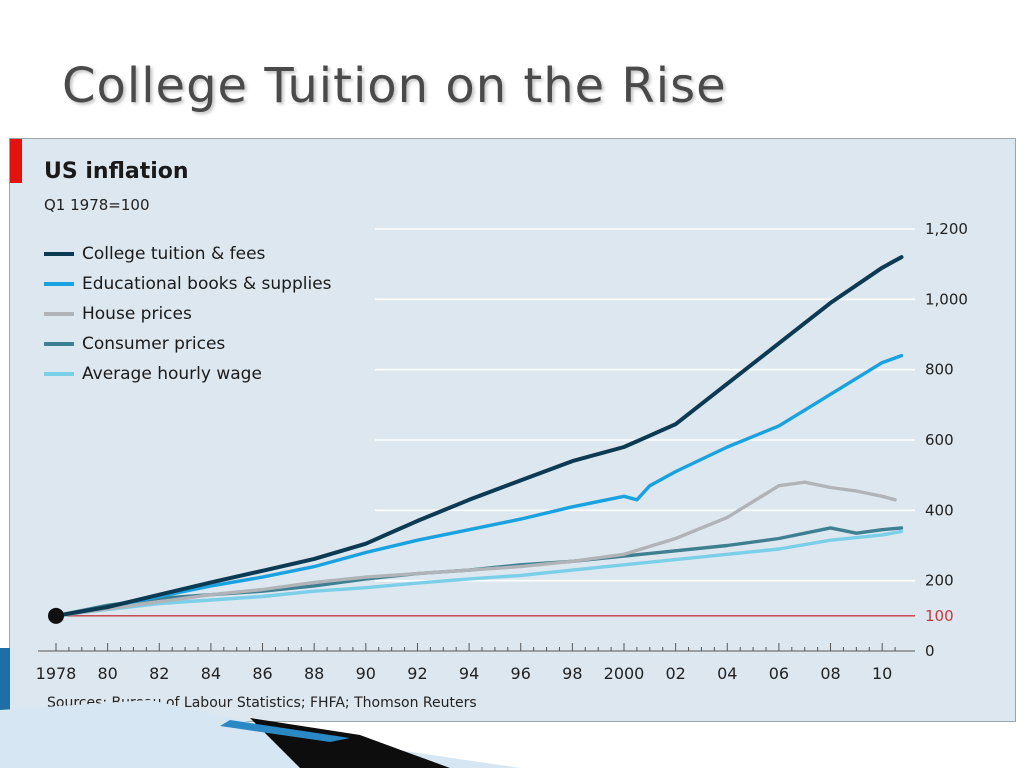 This screenshot has height=768, width=1024. Describe the element at coordinates (417, 673) in the screenshot. I see `x-tick-label: 92` at that location.